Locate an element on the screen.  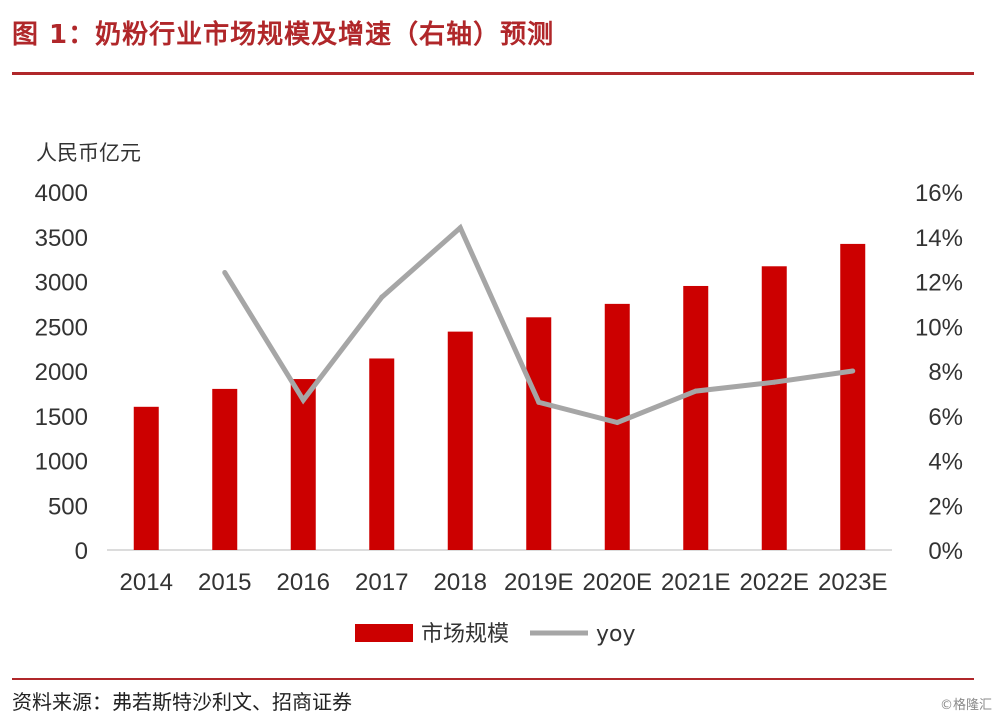
y-tick-label: 4000 is located at coordinates (61, 193).